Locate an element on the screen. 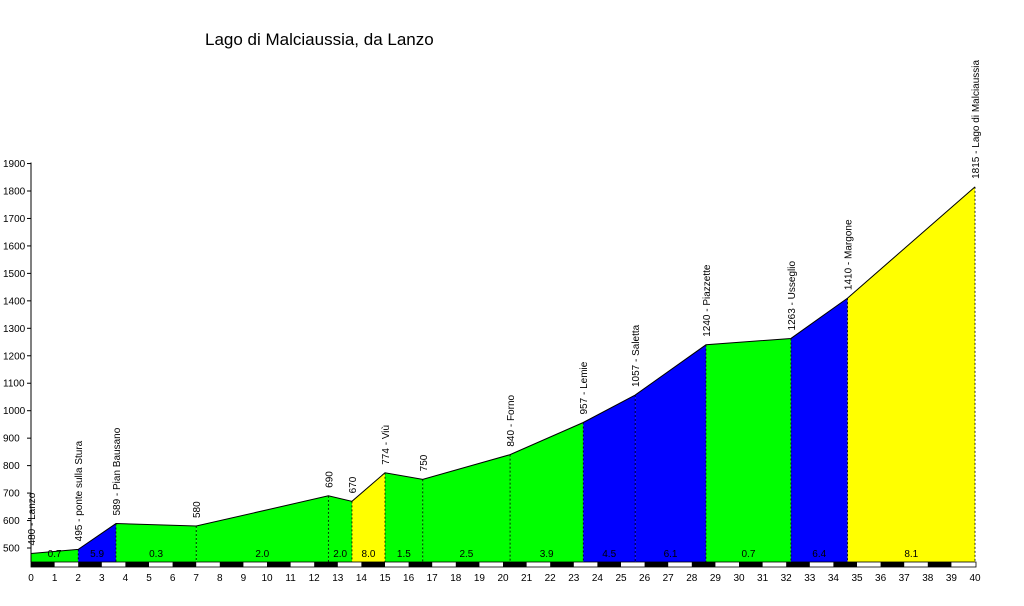  segment-gradient-label: 8.1 is located at coordinates (911, 554).